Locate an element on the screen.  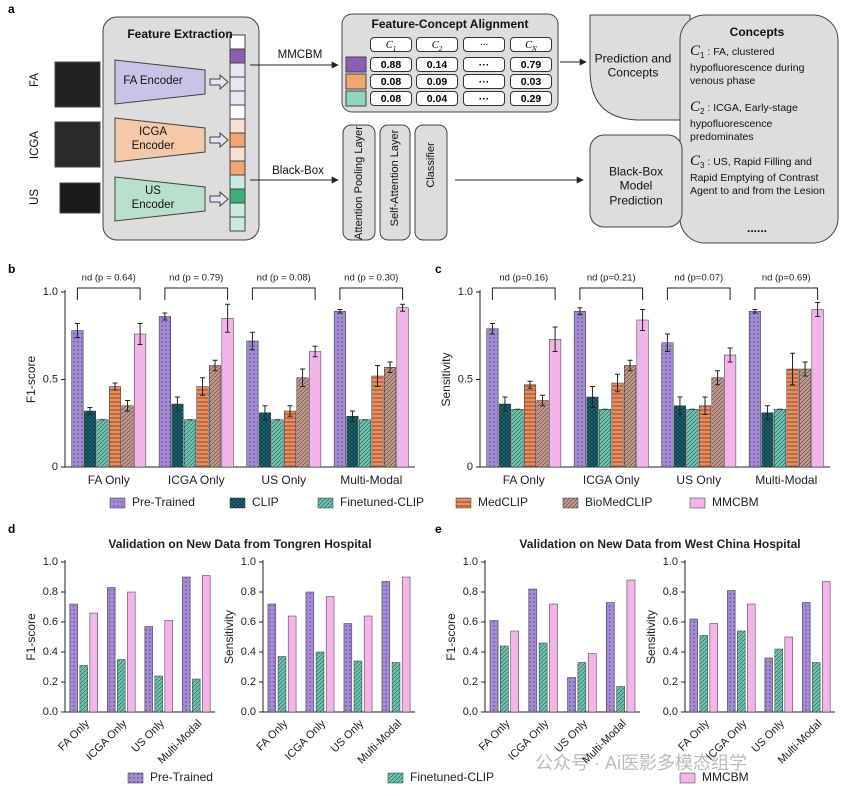
annotation: nd (p = 0.08) is located at coordinates (284, 278).